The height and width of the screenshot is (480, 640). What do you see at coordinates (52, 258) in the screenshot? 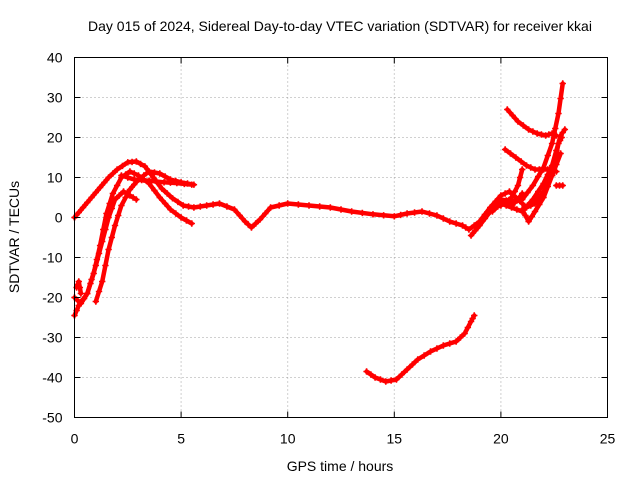
I see `y-tick-label: -10` at bounding box center [52, 258].